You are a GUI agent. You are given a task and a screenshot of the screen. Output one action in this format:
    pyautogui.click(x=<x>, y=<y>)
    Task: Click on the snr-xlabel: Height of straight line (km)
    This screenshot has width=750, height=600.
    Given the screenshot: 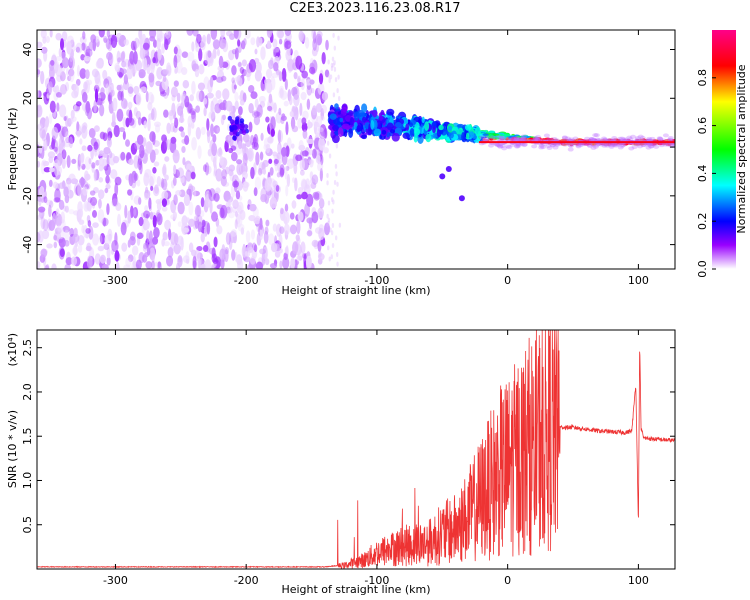 What is the action you would take?
    pyautogui.click(x=355, y=589)
    